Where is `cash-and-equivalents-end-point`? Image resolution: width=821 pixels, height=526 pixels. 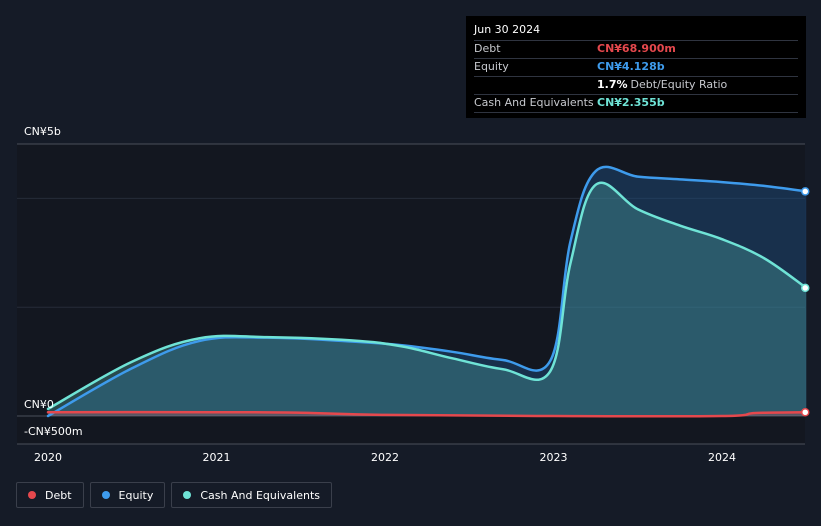
cash-and-equivalents-end-point is located at coordinates (805, 288).